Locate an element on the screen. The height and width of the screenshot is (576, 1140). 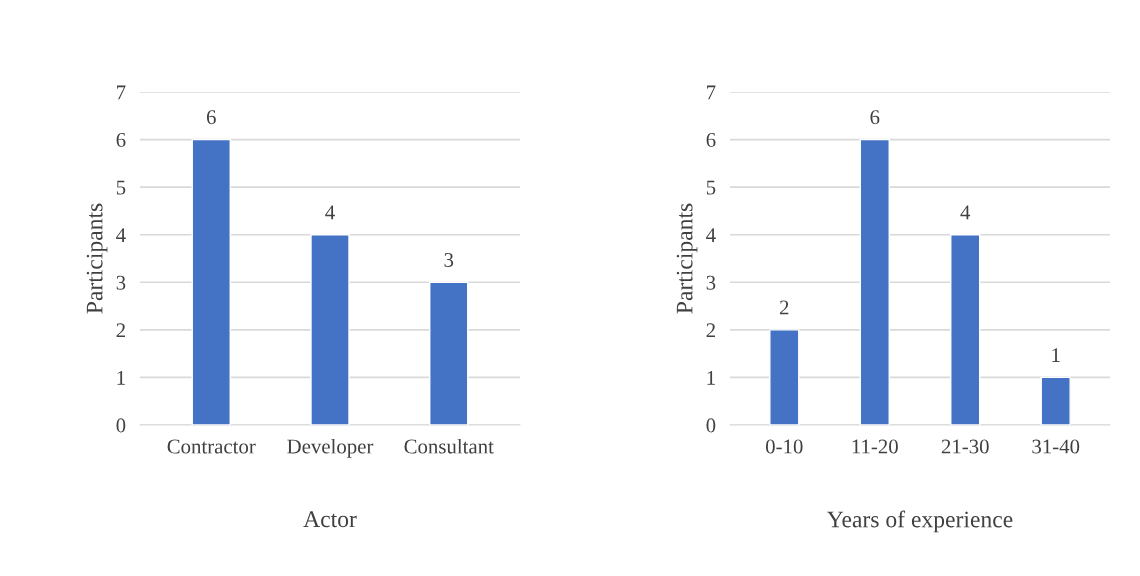
x-tick-label: Developer is located at coordinates (330, 448).